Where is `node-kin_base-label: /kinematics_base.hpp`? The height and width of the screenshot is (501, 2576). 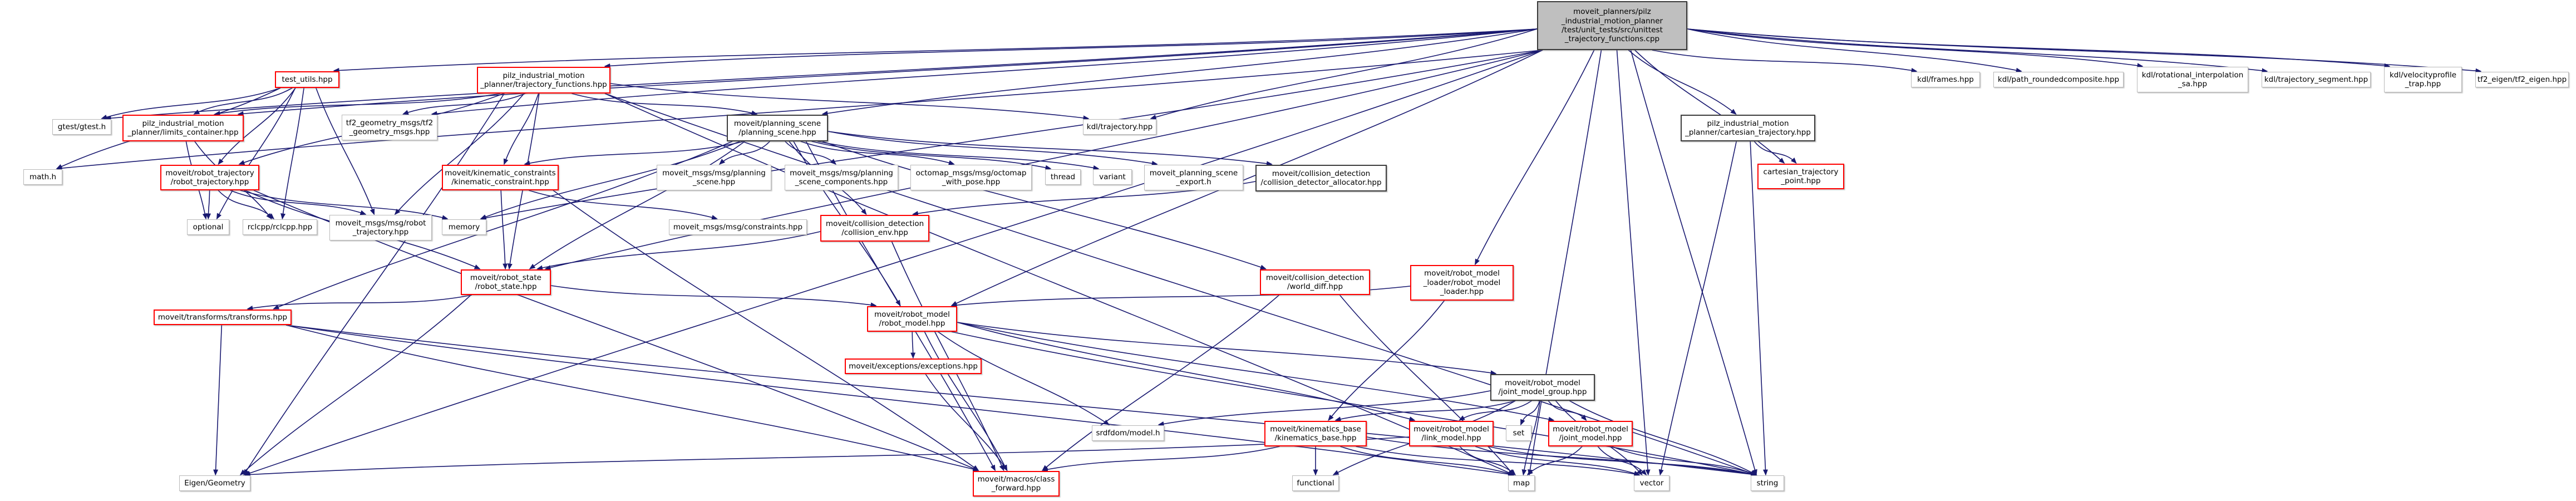 node-kin_base-label: /kinematics_base.hpp is located at coordinates (1316, 438).